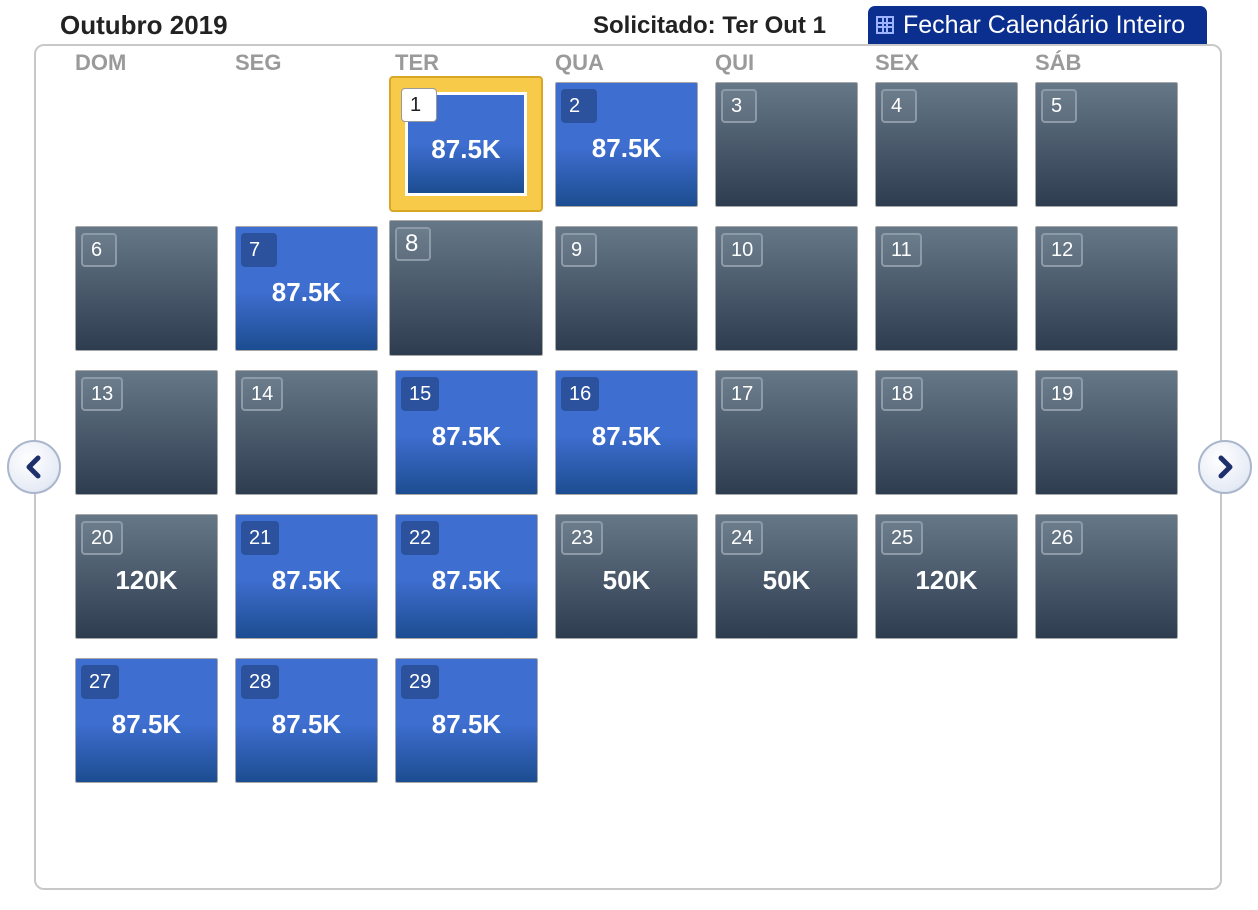 This screenshot has width=1258, height=910. I want to click on day-cell-22: 22 87.5K, so click(466, 576).